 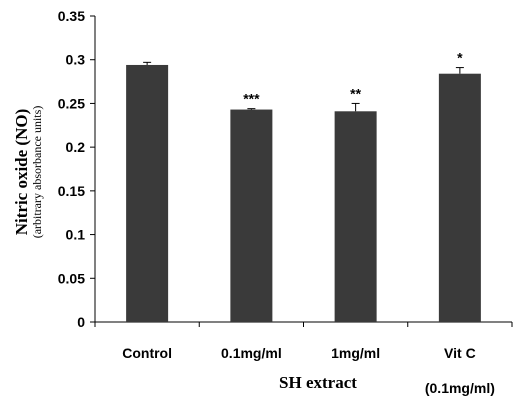 What do you see at coordinates (147, 353) in the screenshot?
I see `x-tick-label: Control` at bounding box center [147, 353].